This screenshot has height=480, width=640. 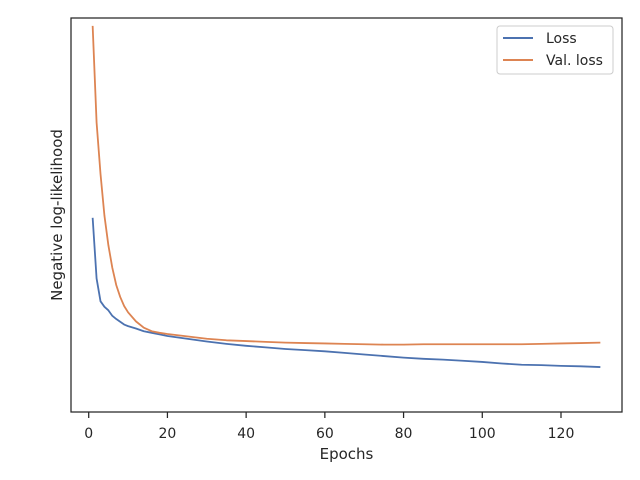 What do you see at coordinates (574, 61) in the screenshot?
I see `legend-label-val-loss: Val. loss` at bounding box center [574, 61].